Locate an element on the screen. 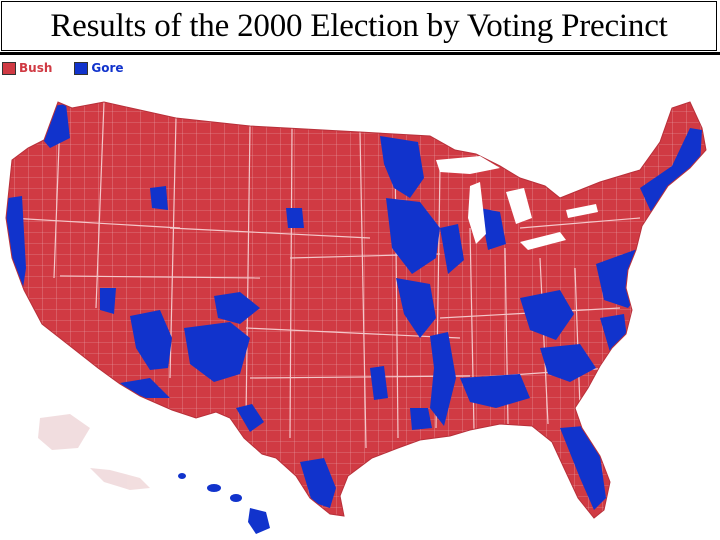  gore-montana is located at coordinates (159, 198).